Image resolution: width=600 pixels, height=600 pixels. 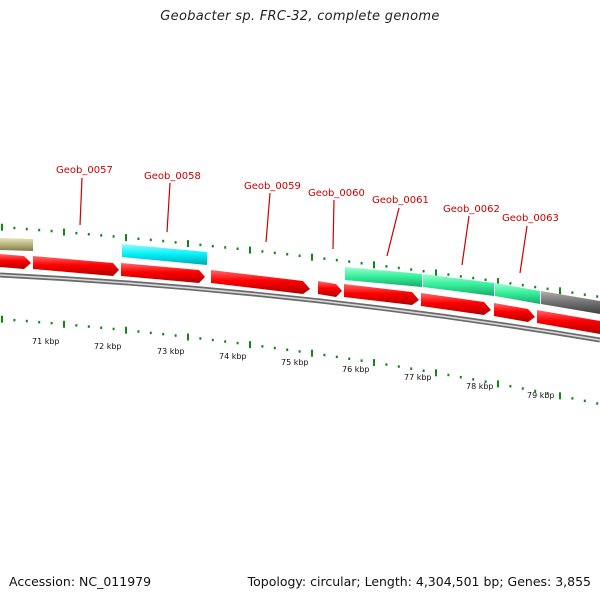 I want to click on gene-label-geob-0057: Geob_0057, so click(x=84, y=170).